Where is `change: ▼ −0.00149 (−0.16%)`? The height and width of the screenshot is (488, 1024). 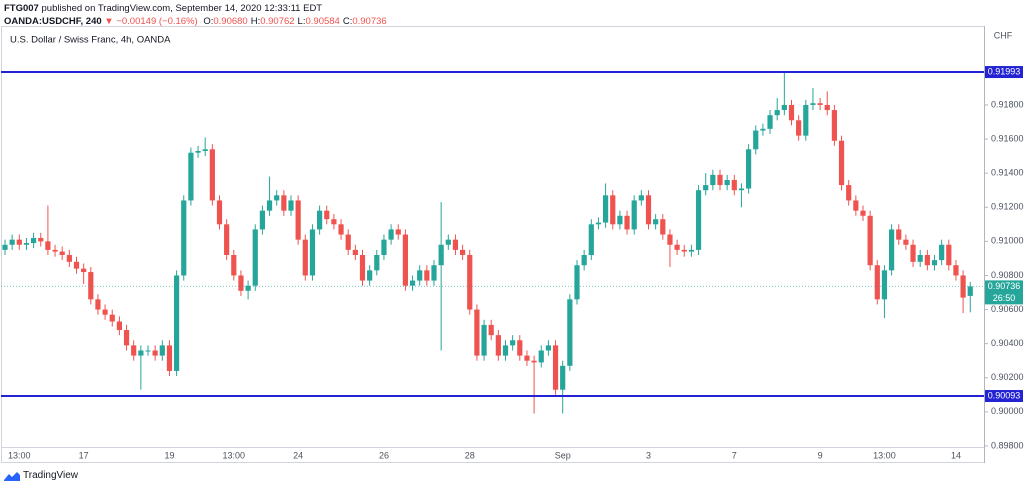
change: ▼ −0.00149 (−0.16%) is located at coordinates (151, 21).